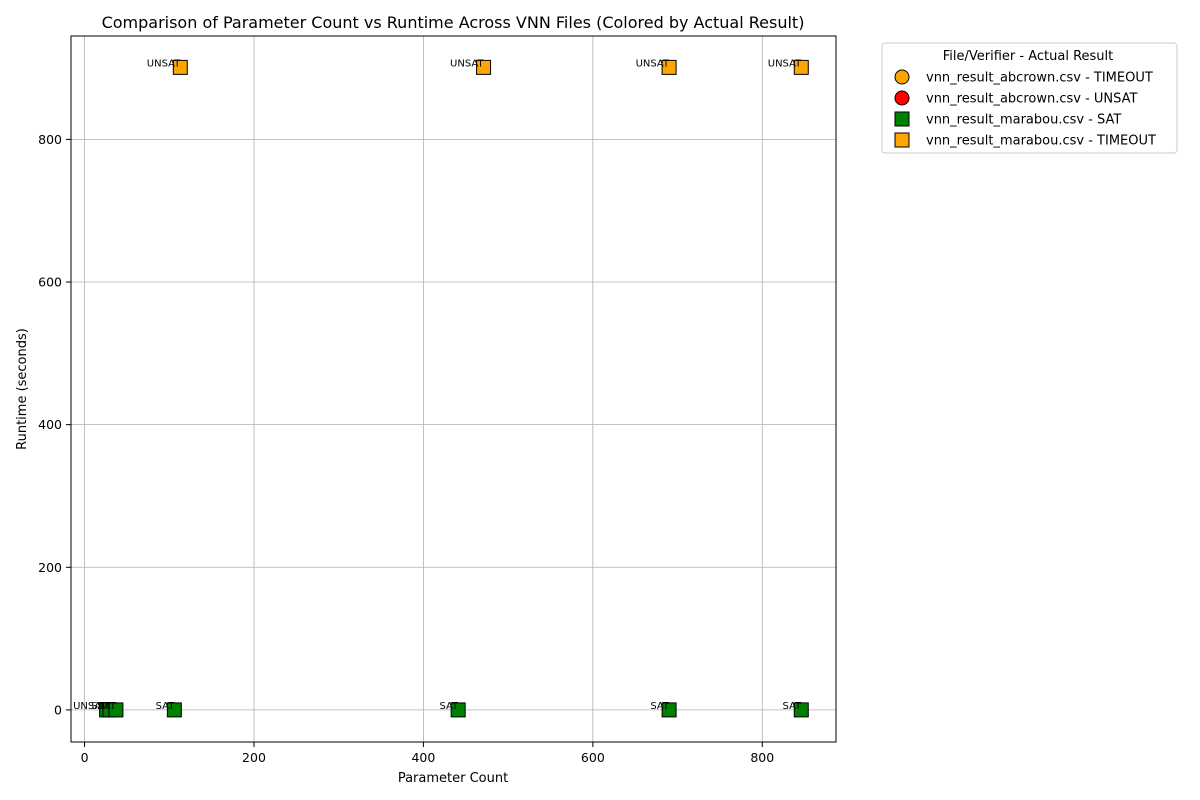 This screenshot has width=1200, height=800. What do you see at coordinates (254, 757) in the screenshot?
I see `x-tick-label: 200` at bounding box center [254, 757].